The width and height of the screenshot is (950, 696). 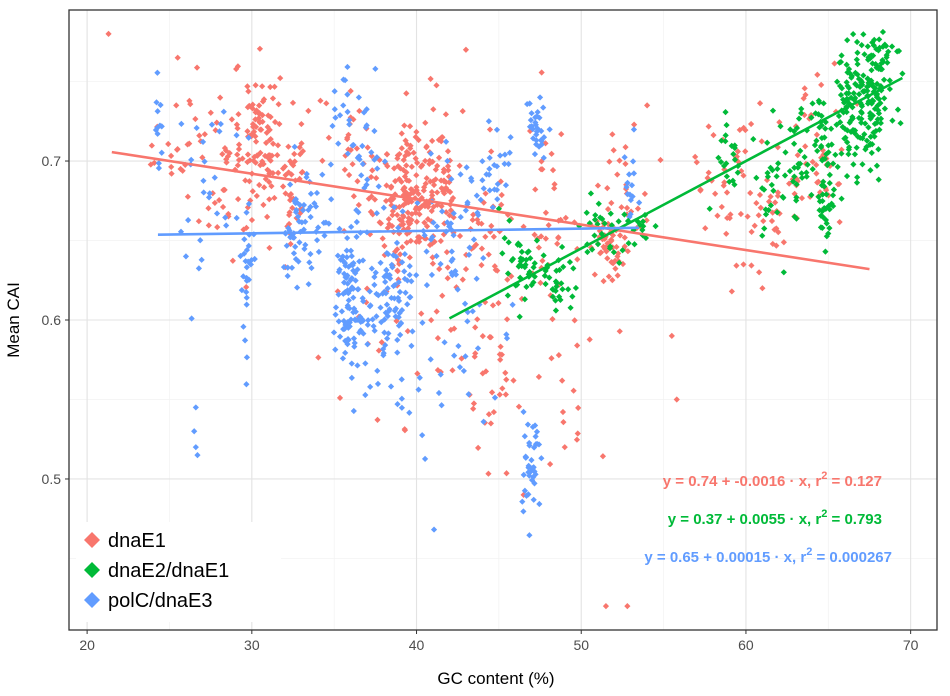 What do you see at coordinates (581, 645) in the screenshot?
I see `x-tick-label: 50` at bounding box center [581, 645].